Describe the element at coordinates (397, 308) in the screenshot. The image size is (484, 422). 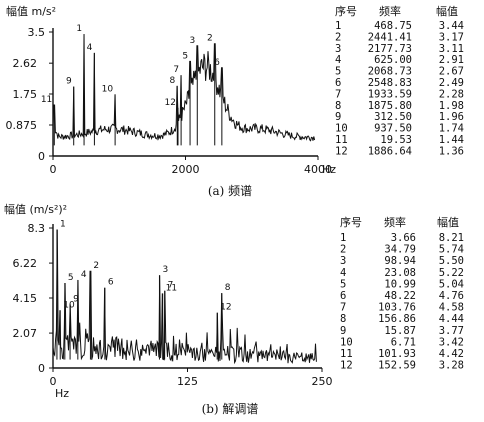
I see `chart-b-table-freq-7: 103.76` at that location.